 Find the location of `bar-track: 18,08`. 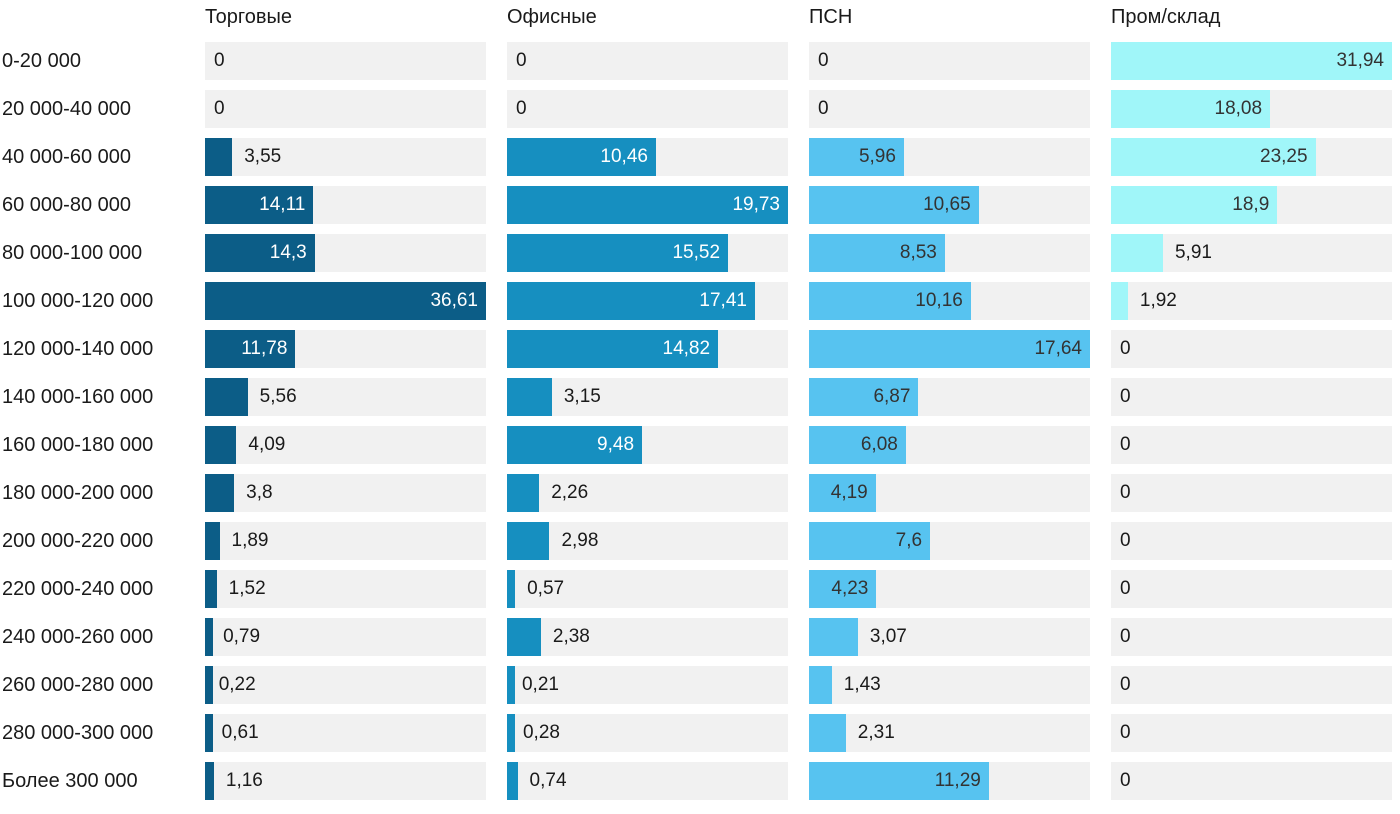

bar-track: 18,08 is located at coordinates (1251, 109).